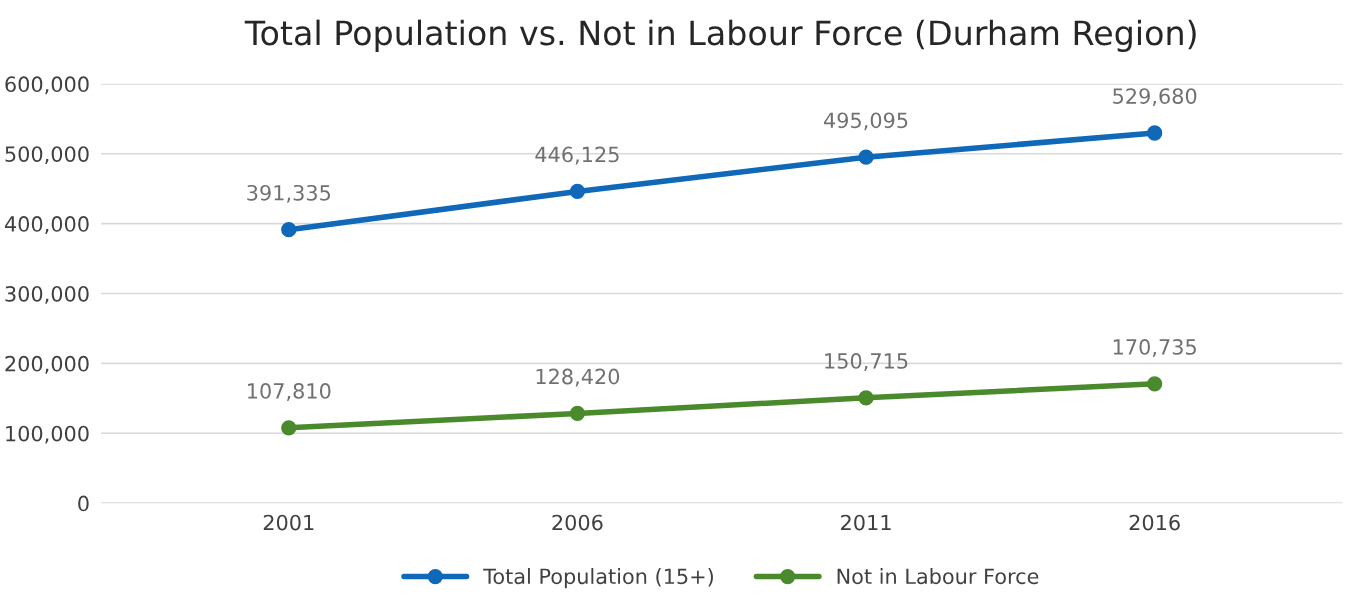 The width and height of the screenshot is (1349, 599). Describe the element at coordinates (598, 578) in the screenshot. I see `legend-label: Total Population (15+)` at that location.